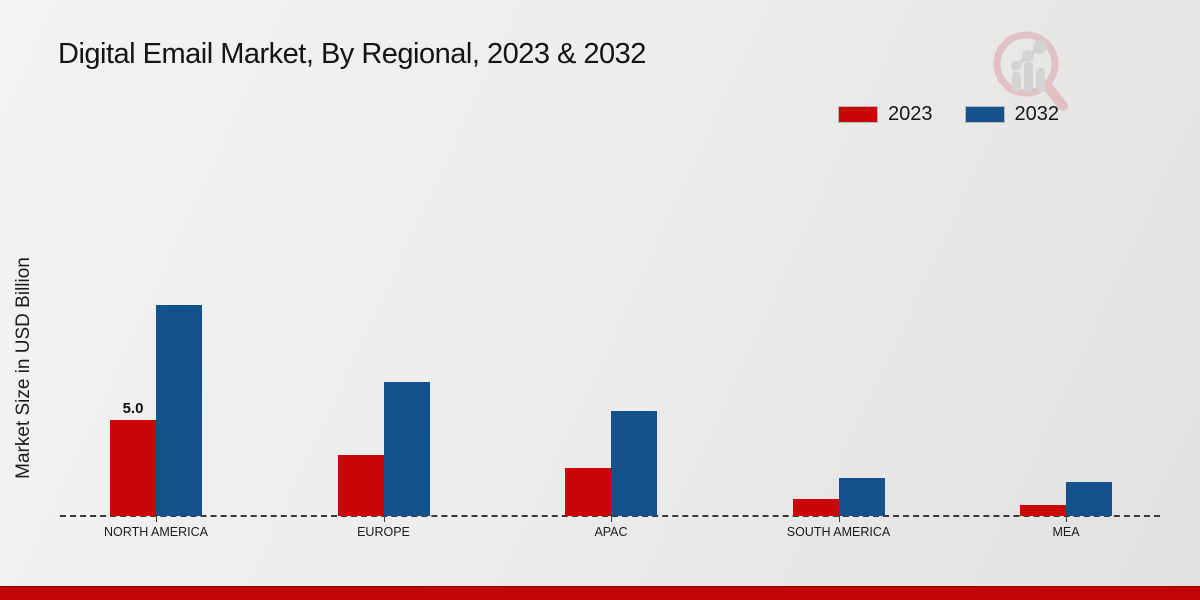 The image size is (1200, 600). Describe the element at coordinates (885, 114) in the screenshot. I see `legend-item-2023: 2023` at that location.